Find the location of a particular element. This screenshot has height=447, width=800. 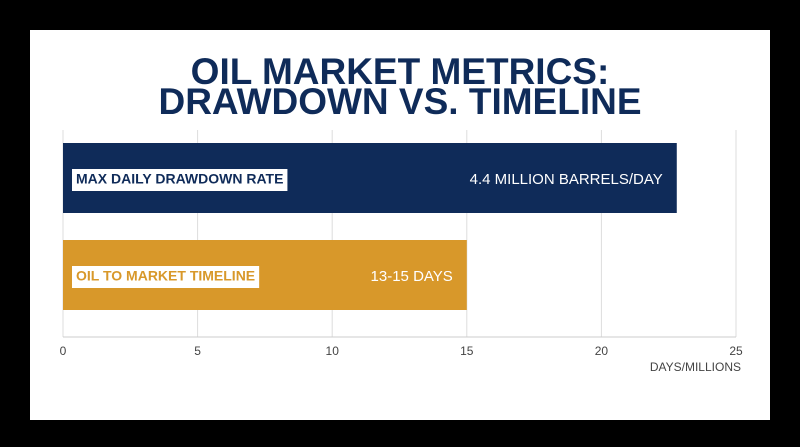

x-tick-label: 10 is located at coordinates (333, 351).